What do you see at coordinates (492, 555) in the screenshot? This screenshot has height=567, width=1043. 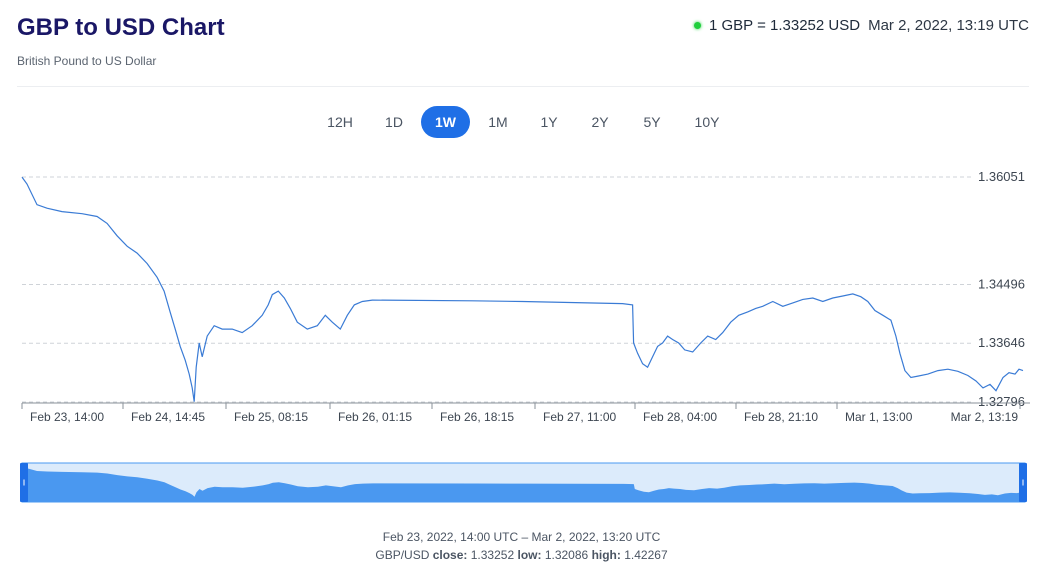 I see `footer-close-value: 1.33252` at bounding box center [492, 555].